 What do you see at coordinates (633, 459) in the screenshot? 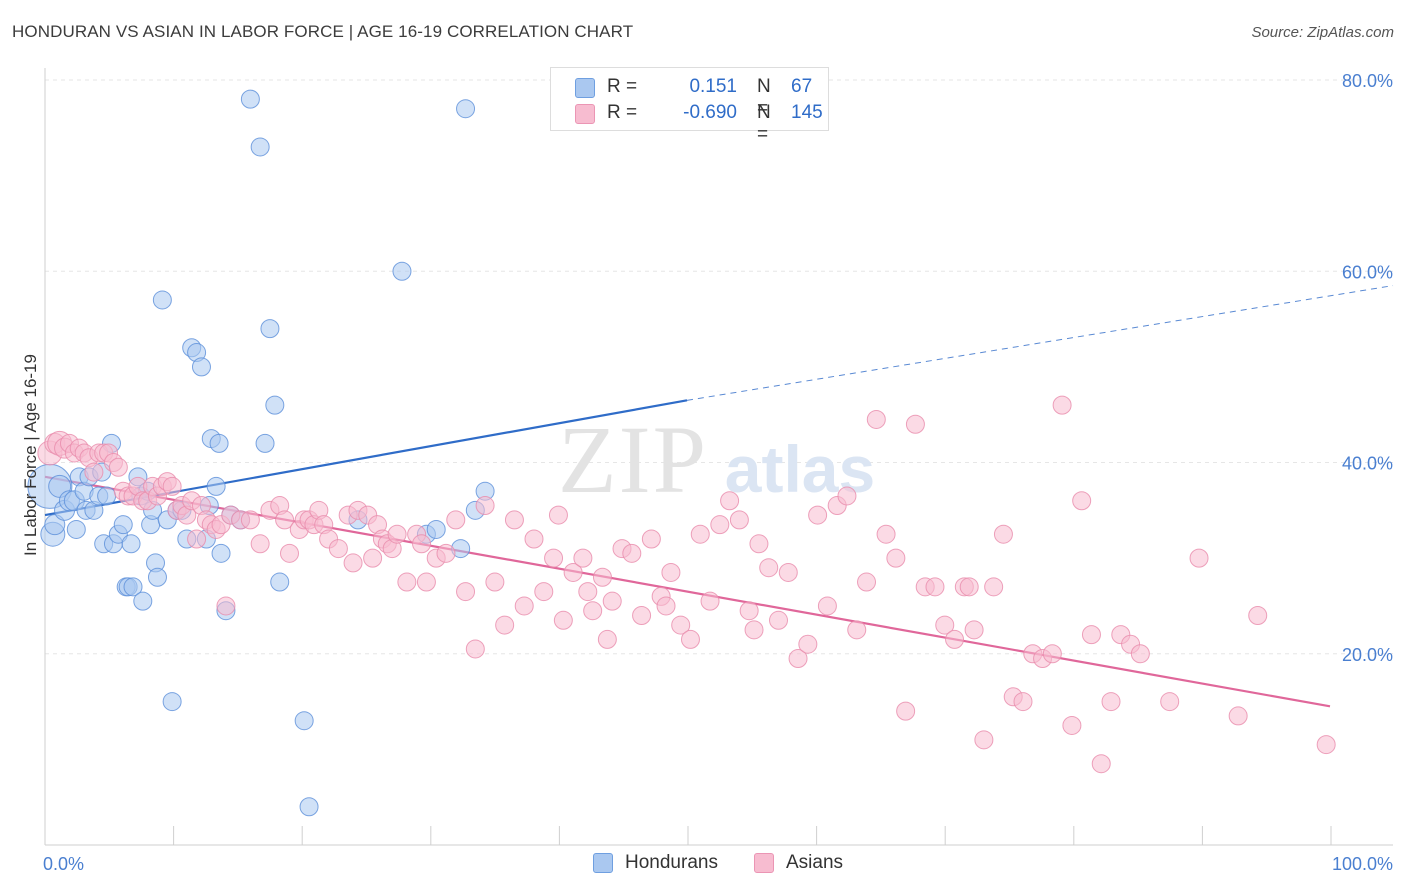
I see `watermark-zip: ZIP` at bounding box center [633, 459].